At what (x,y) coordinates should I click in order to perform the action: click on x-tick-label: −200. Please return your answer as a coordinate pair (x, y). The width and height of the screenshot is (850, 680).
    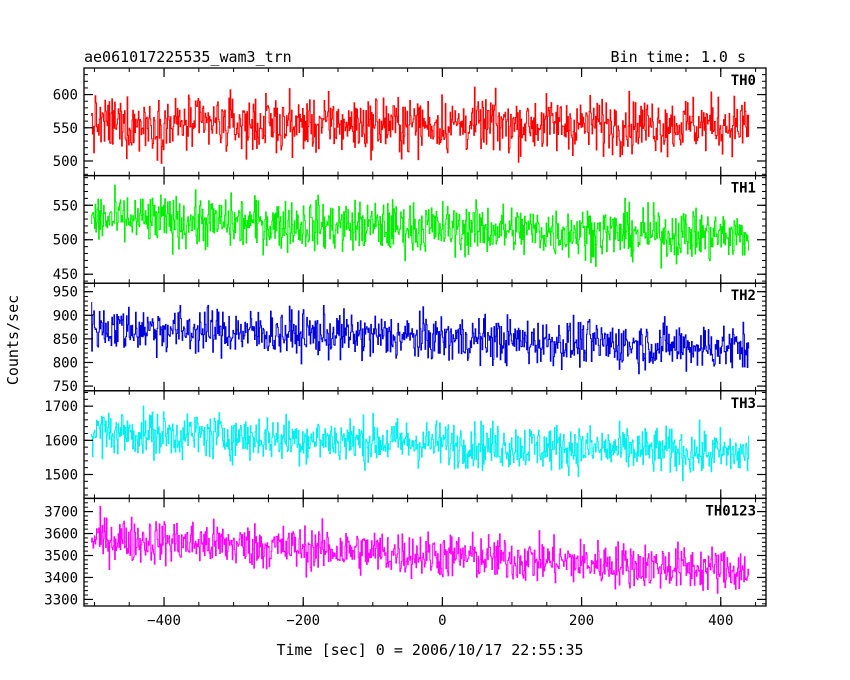
    Looking at the image, I should click on (303, 621).